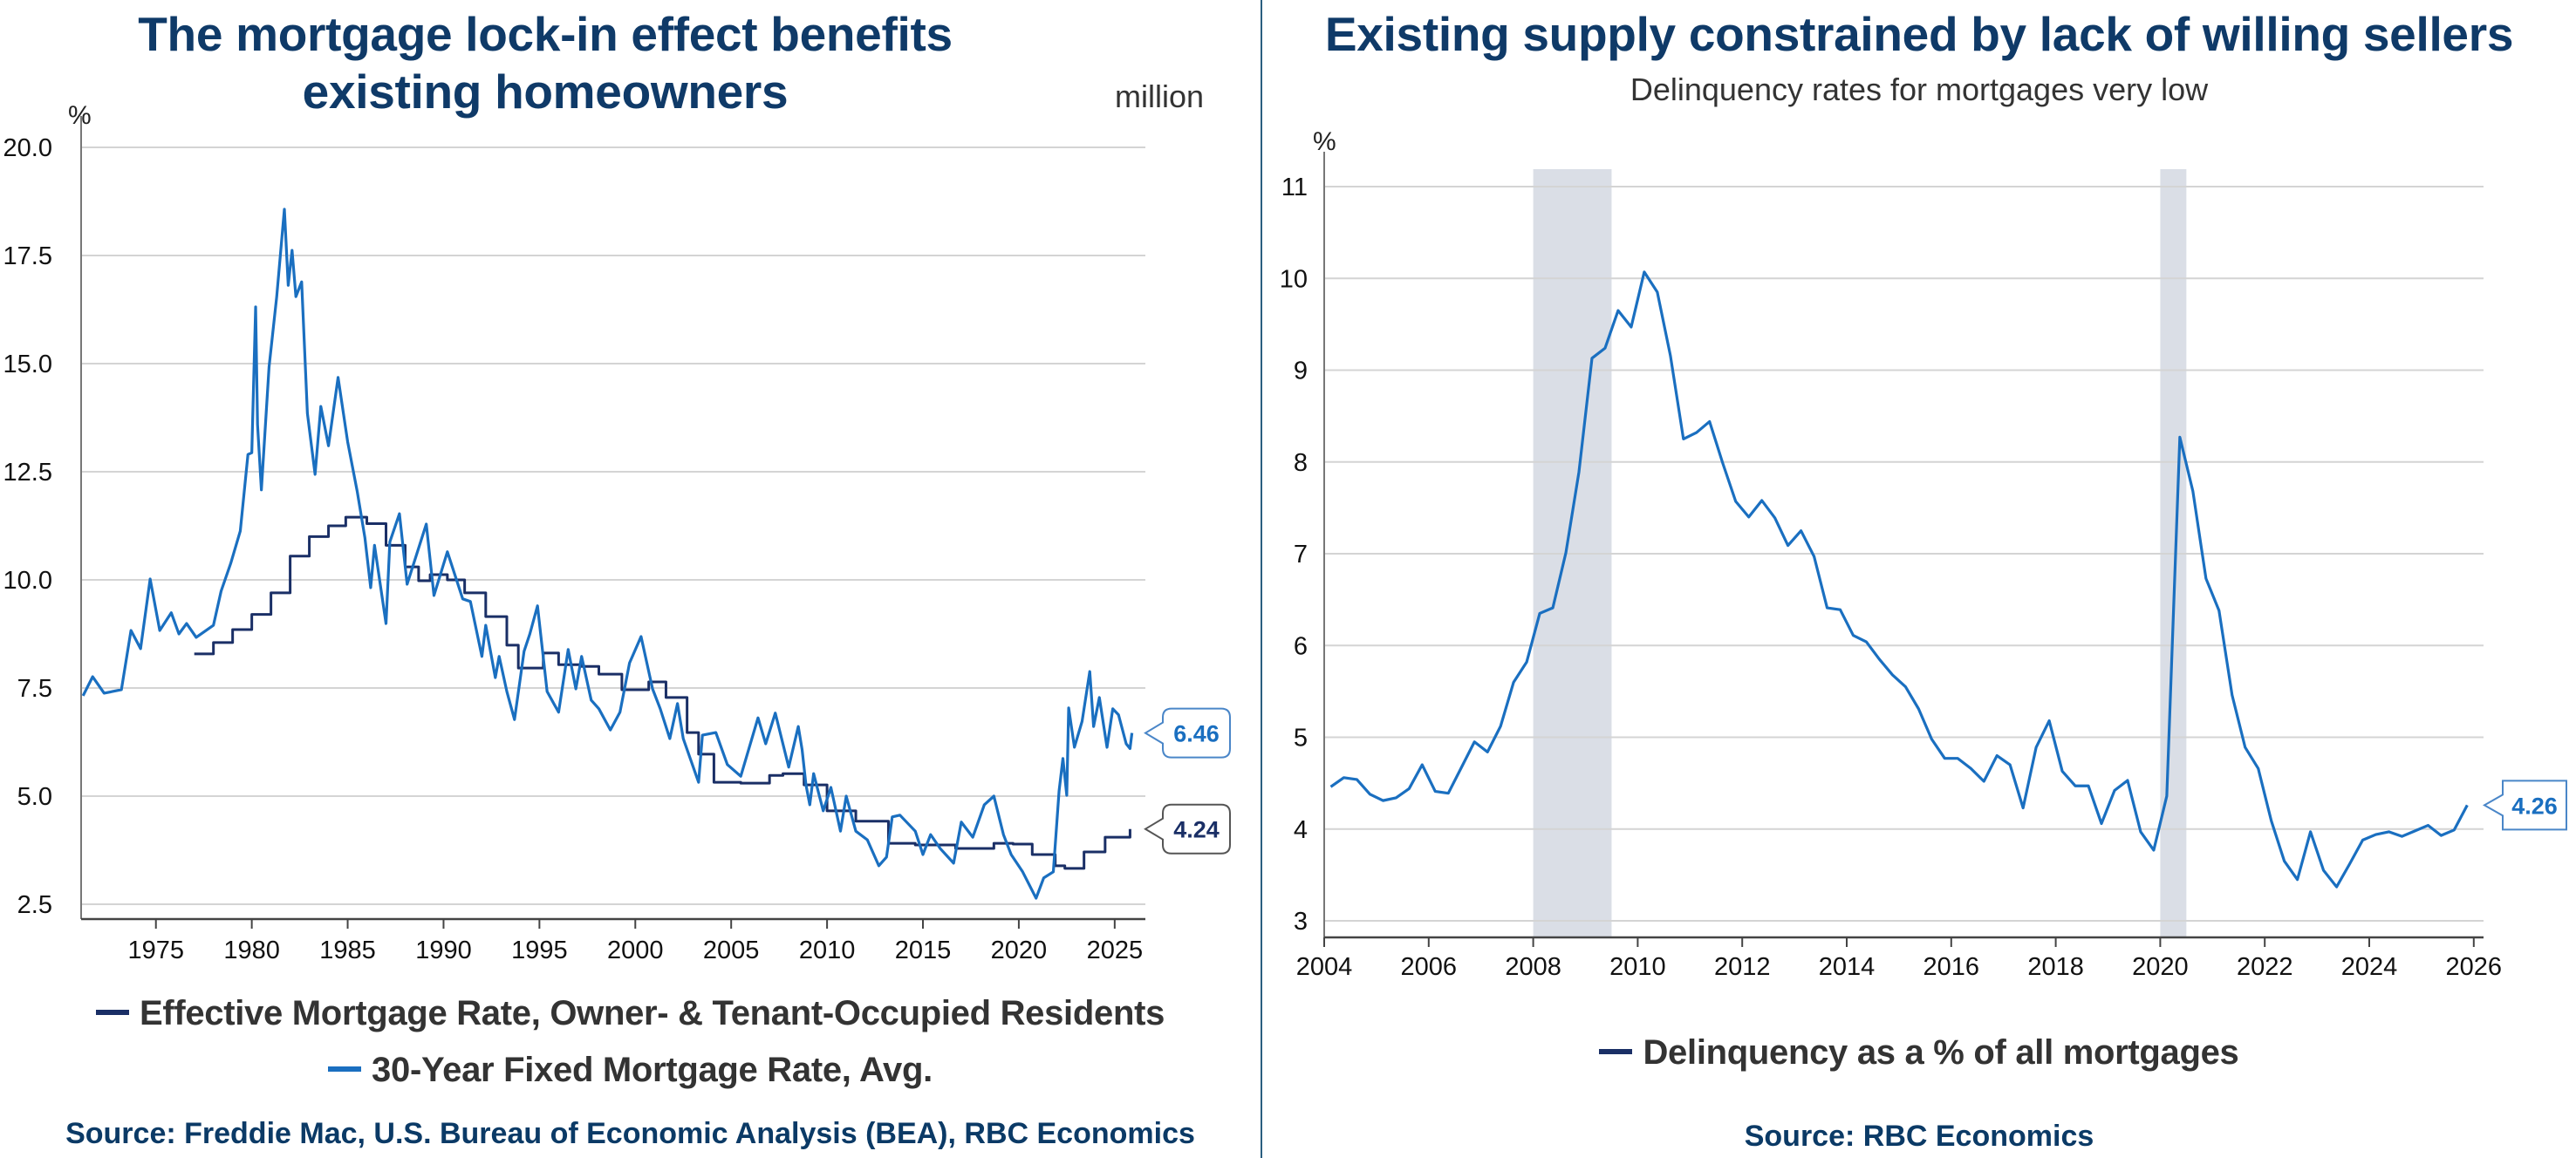 Image resolution: width=2576 pixels, height=1158 pixels. I want to click on x-tick-label: 2000, so click(635, 950).